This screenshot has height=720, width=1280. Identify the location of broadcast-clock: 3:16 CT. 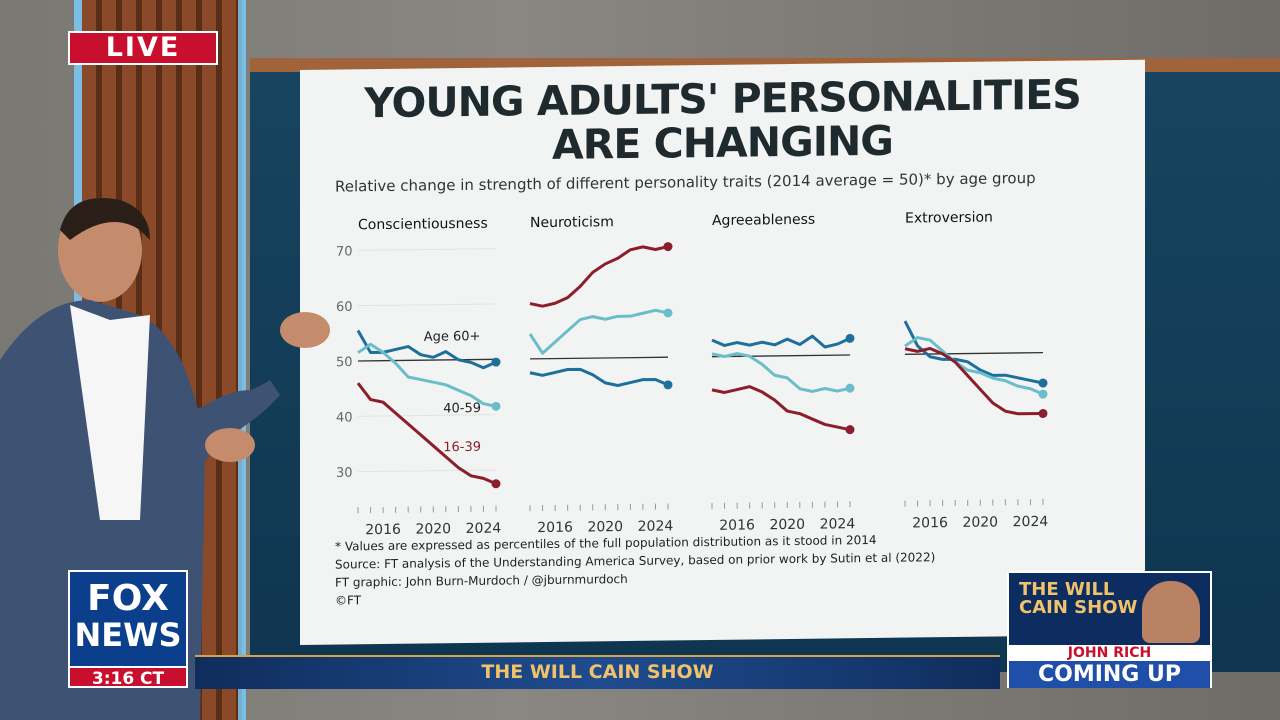
(128, 677).